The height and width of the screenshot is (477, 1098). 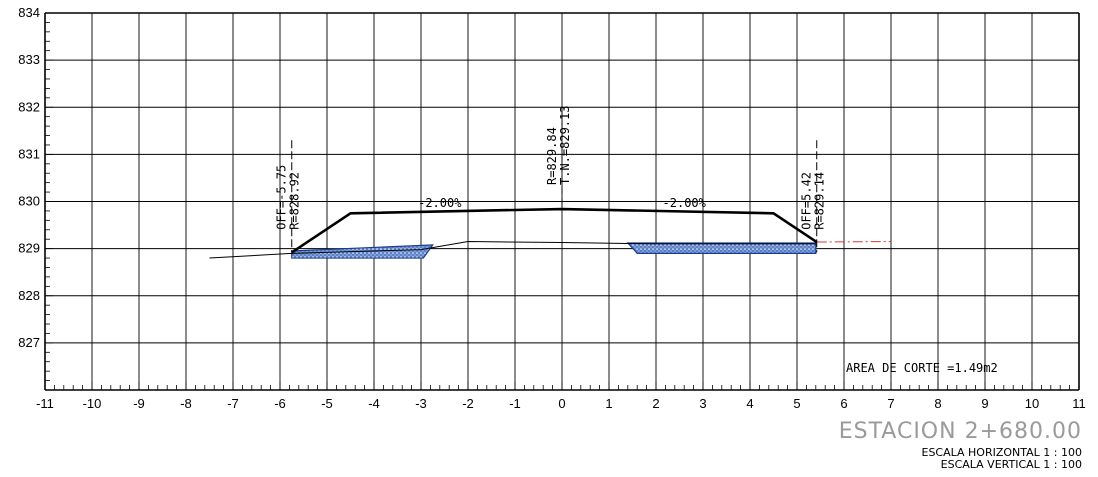 What do you see at coordinates (280, 403) in the screenshot?
I see `x-tick-label: -6` at bounding box center [280, 403].